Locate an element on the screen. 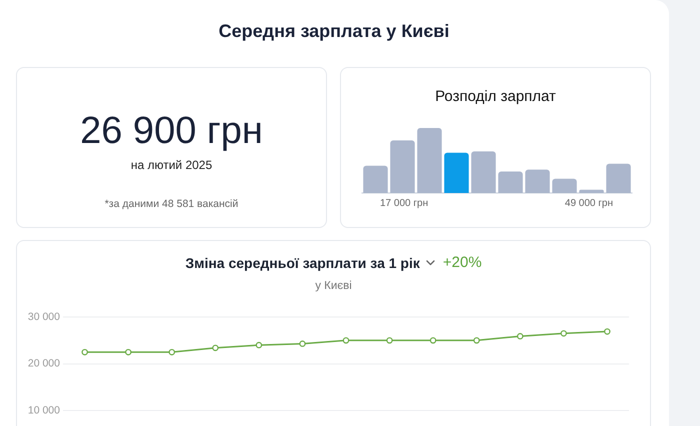  text: 17 000 грн is located at coordinates (404, 203).